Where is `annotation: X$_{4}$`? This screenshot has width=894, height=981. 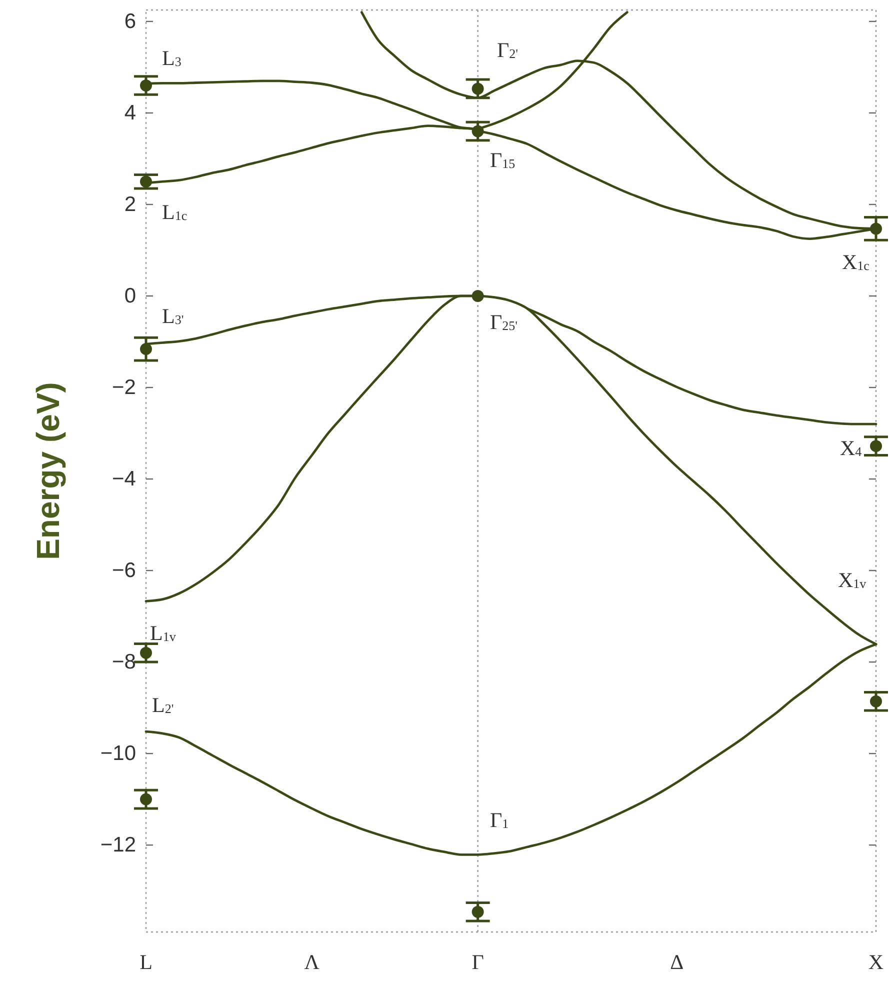 annotation: X$_{4}$ is located at coordinates (851, 448).